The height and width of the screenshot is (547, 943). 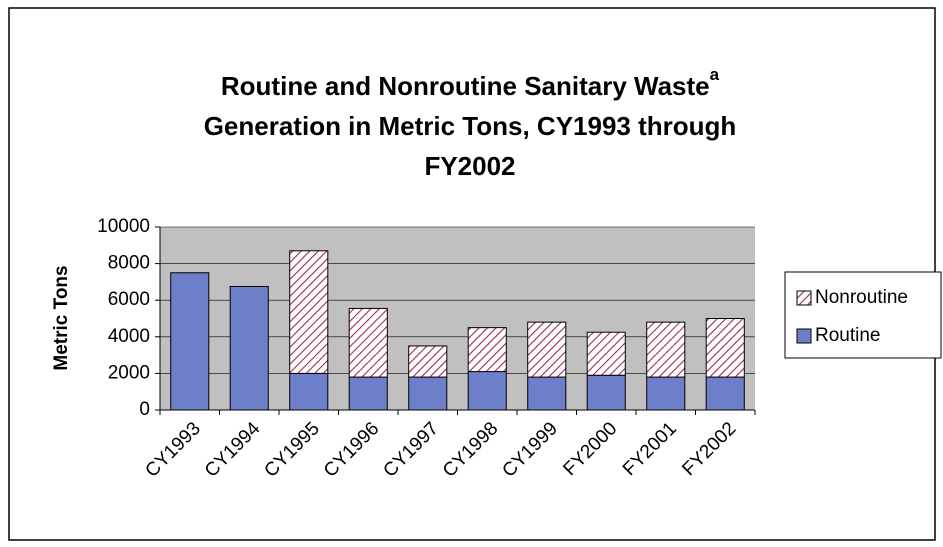 What do you see at coordinates (848, 335) in the screenshot?
I see `legend-label: Routine` at bounding box center [848, 335].